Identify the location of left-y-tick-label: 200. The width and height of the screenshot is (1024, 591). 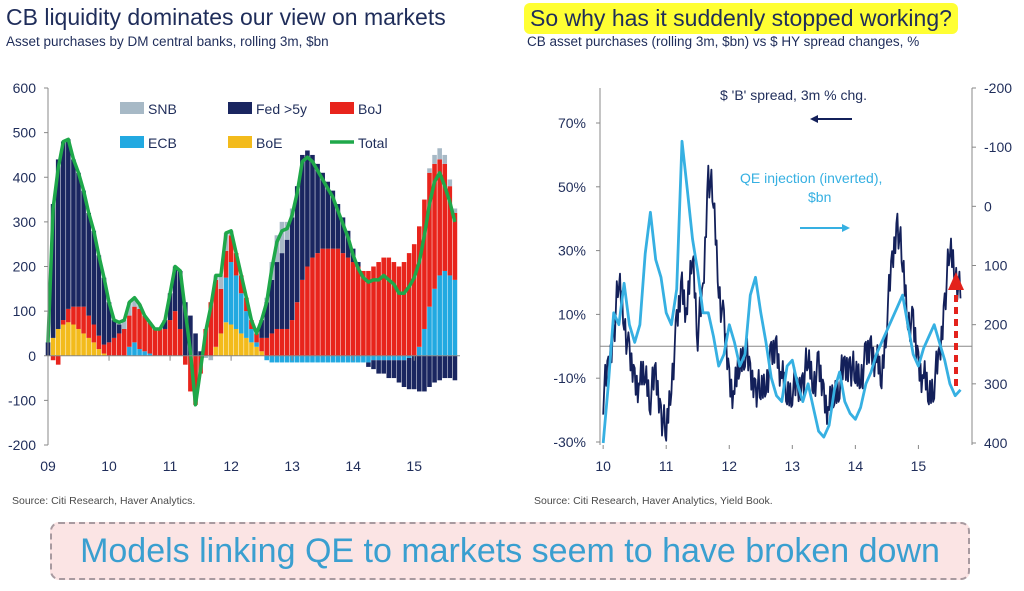
(25, 267).